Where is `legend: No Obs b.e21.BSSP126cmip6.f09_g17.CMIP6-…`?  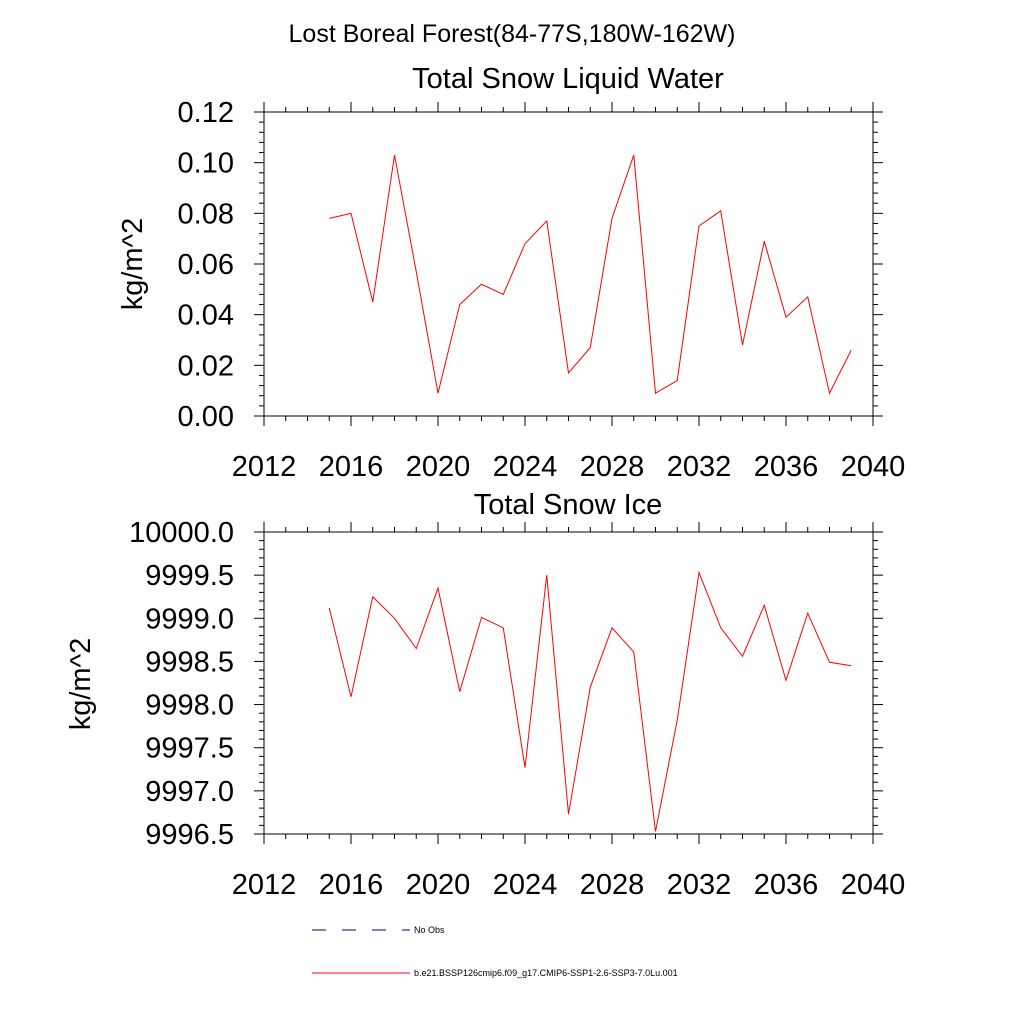
legend: No Obs b.e21.BSSP126cmip6.f09_g17.CMIP6-… is located at coordinates (495, 951).